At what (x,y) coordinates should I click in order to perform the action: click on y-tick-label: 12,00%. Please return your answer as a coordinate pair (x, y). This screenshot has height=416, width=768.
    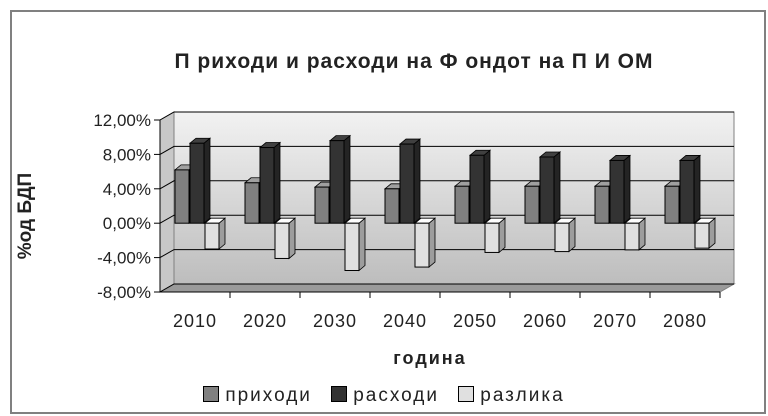
    Looking at the image, I should click on (122, 120).